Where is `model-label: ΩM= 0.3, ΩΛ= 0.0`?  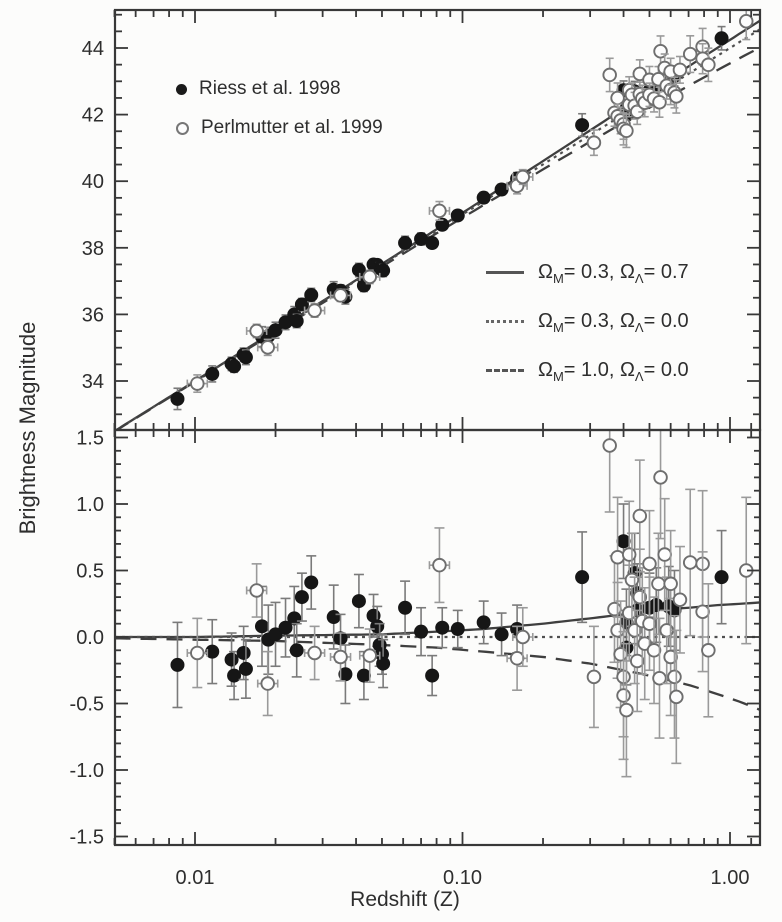
model-label: ΩM= 0.3, ΩΛ= 0.0 is located at coordinates (613, 322).